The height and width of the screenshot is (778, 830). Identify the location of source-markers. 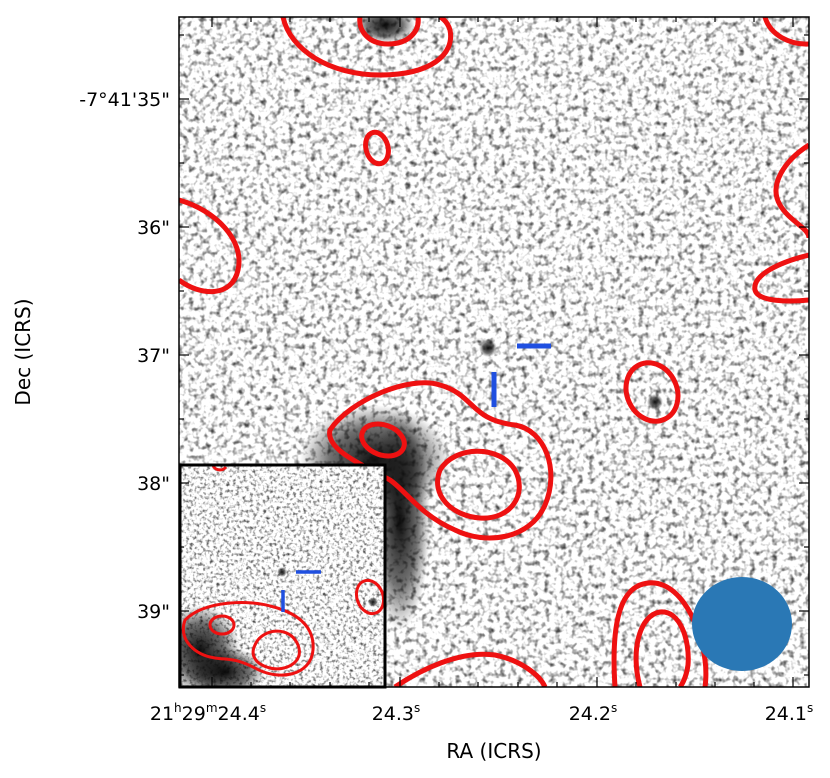
(521, 375).